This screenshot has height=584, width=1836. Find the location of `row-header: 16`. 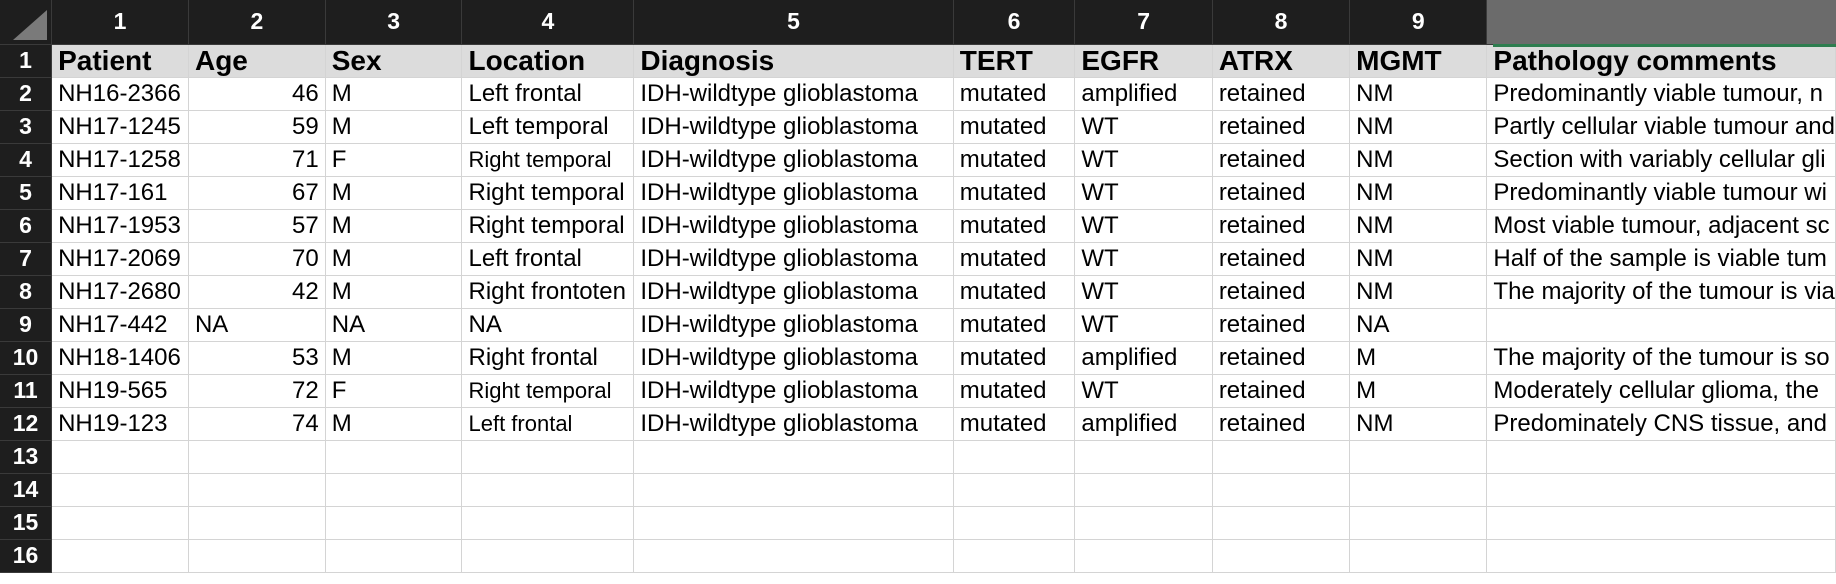

row-header: 16 is located at coordinates (26, 556).